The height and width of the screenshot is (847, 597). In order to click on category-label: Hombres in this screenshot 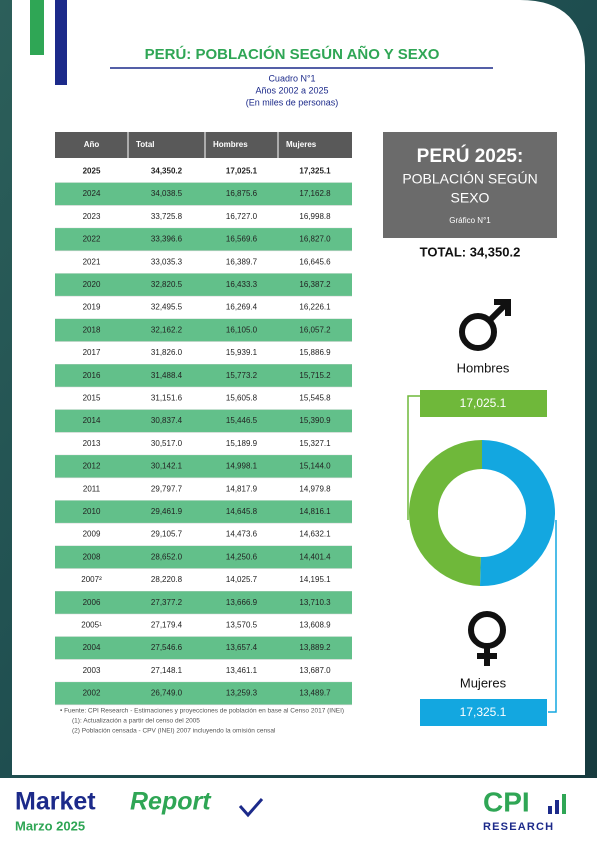, I will do `click(483, 367)`.